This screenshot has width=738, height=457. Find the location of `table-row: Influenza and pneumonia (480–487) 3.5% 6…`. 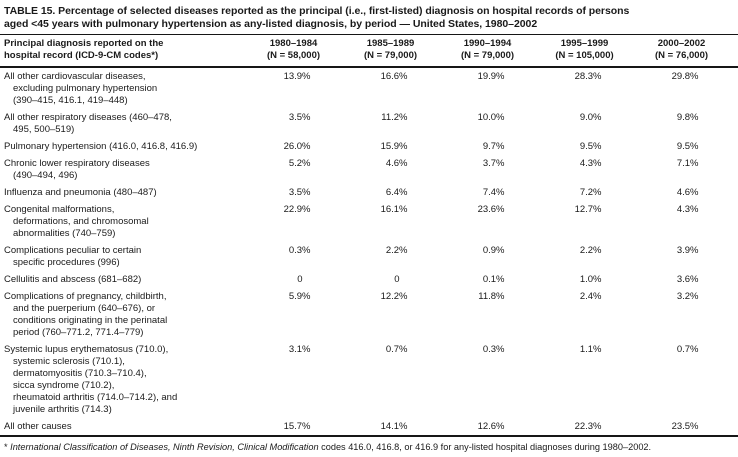

table-row: Influenza and pneumonia (480–487) 3.5% 6… is located at coordinates (369, 195).